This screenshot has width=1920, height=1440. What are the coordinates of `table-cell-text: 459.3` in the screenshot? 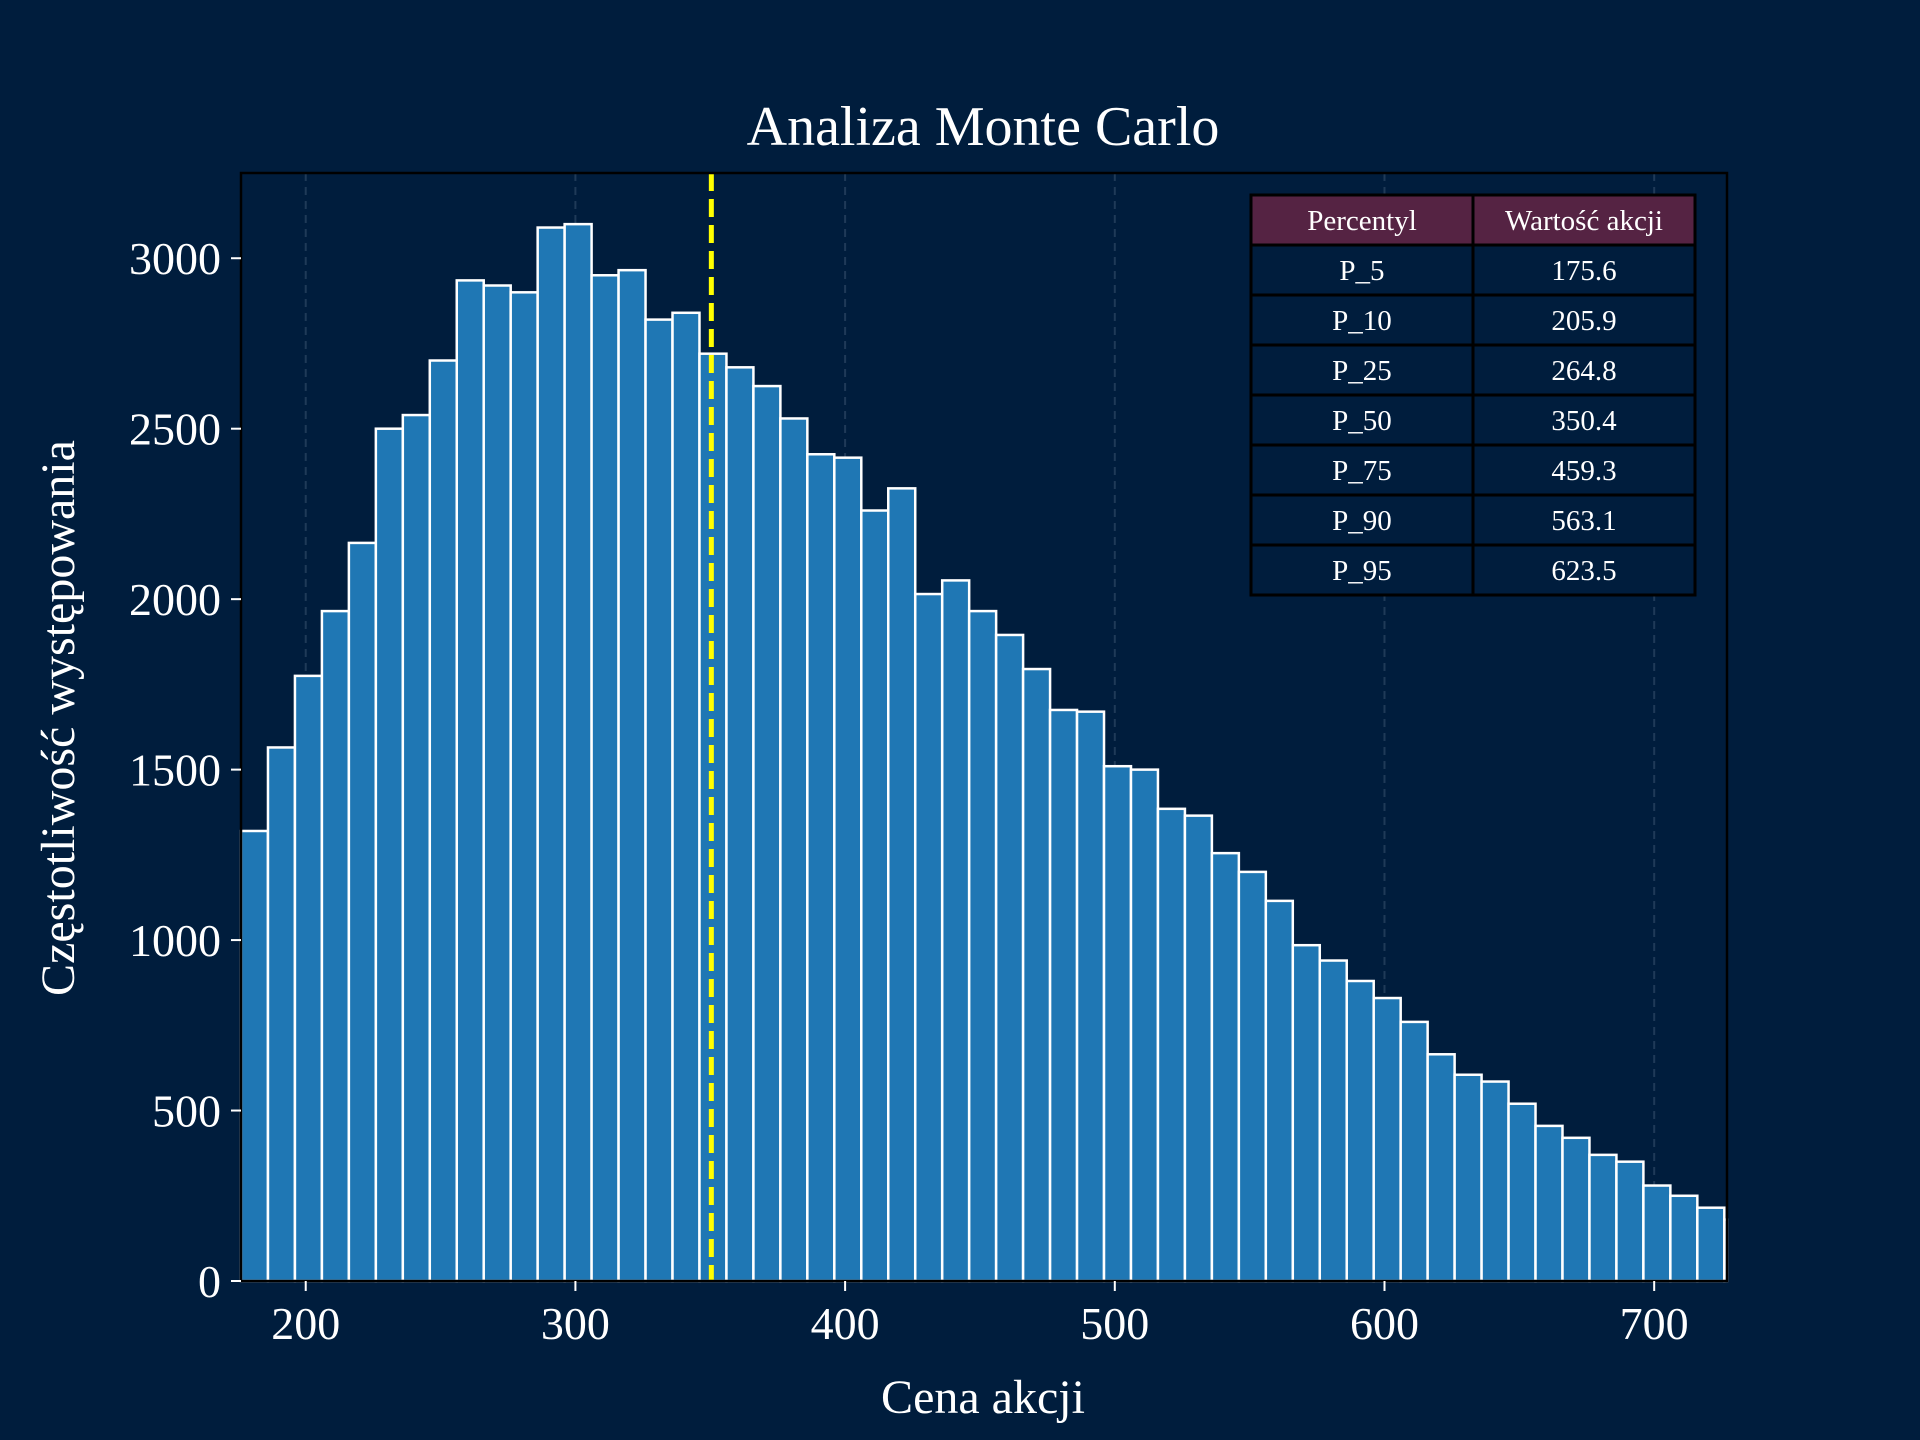 It's located at (1583, 471).